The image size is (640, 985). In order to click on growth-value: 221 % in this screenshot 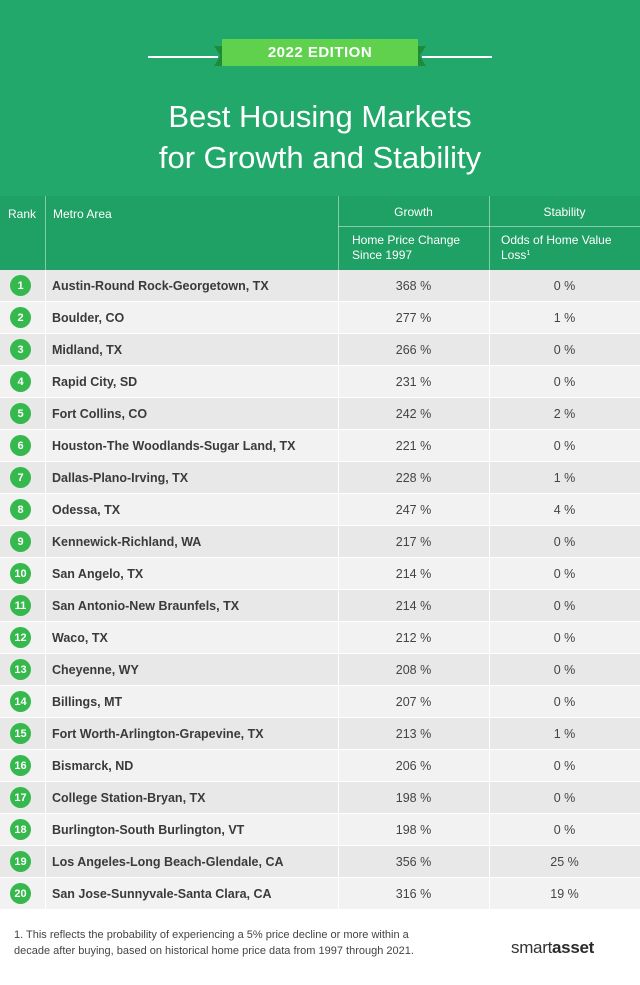, I will do `click(413, 446)`.